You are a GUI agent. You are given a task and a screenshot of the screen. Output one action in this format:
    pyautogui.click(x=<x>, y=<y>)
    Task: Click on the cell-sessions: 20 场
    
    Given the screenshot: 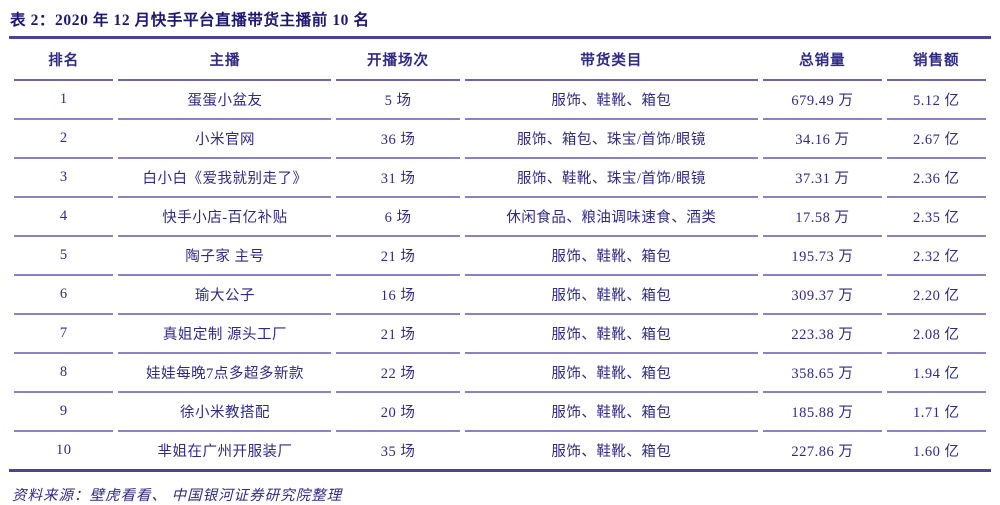 What is the action you would take?
    pyautogui.click(x=398, y=412)
    